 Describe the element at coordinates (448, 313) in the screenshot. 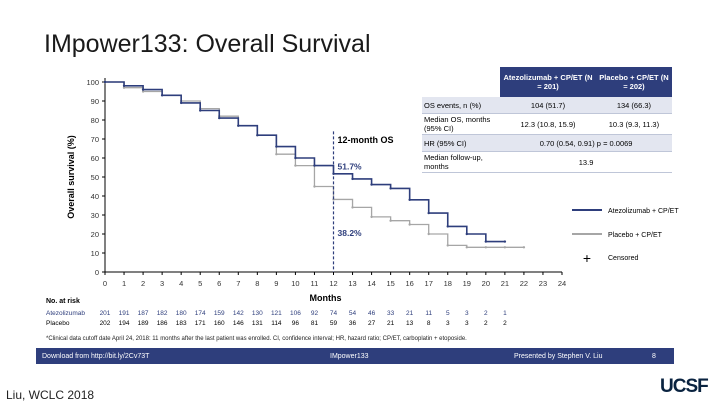

I see `risk-value: 5` at that location.